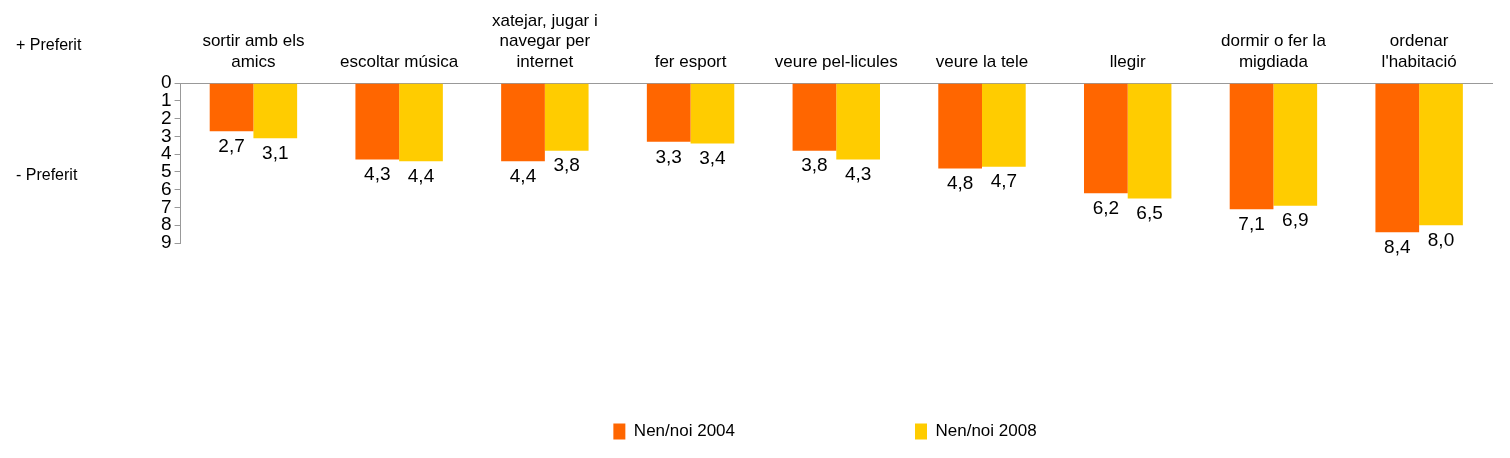 The height and width of the screenshot is (458, 1510). Describe the element at coordinates (684, 431) in the screenshot. I see `legend-label: Nen/noi 2004` at that location.